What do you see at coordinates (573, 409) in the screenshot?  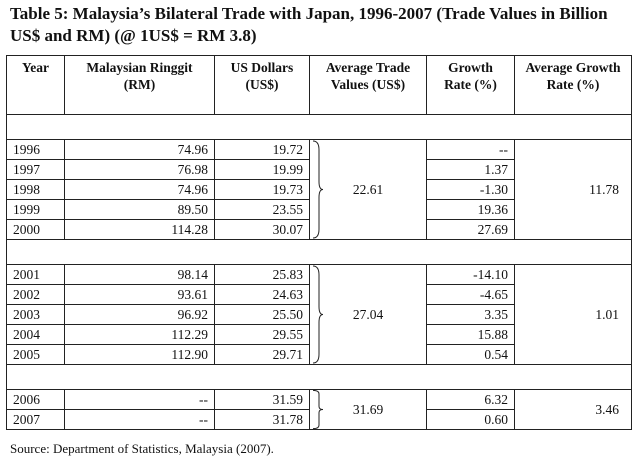 I see `avg-growth-cell: 3.46` at bounding box center [573, 409].